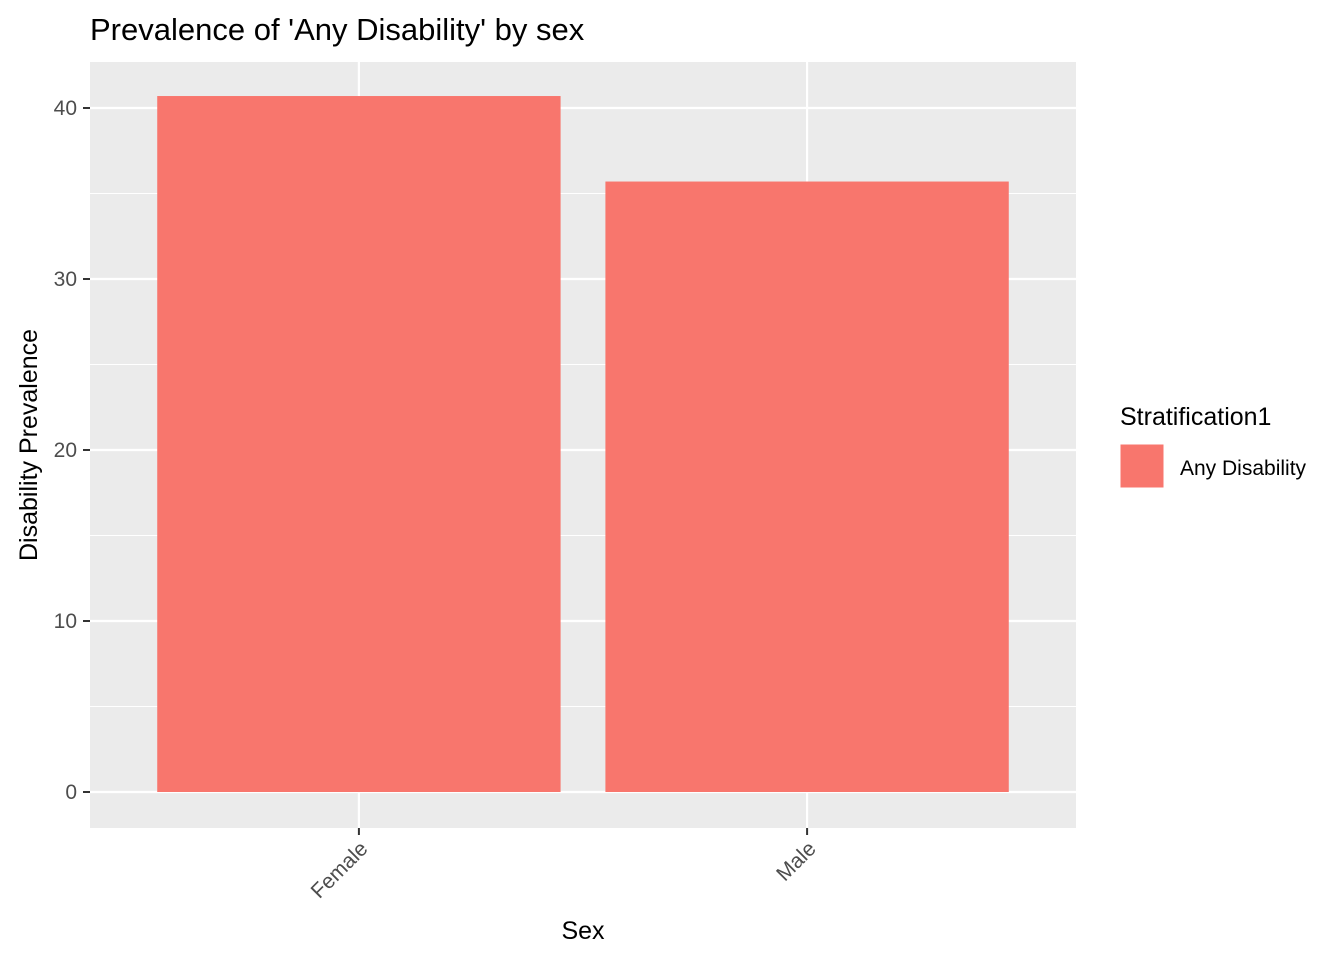 The image size is (1344, 960). I want to click on legend: Stratification1 Any Disability, so click(1213, 446).